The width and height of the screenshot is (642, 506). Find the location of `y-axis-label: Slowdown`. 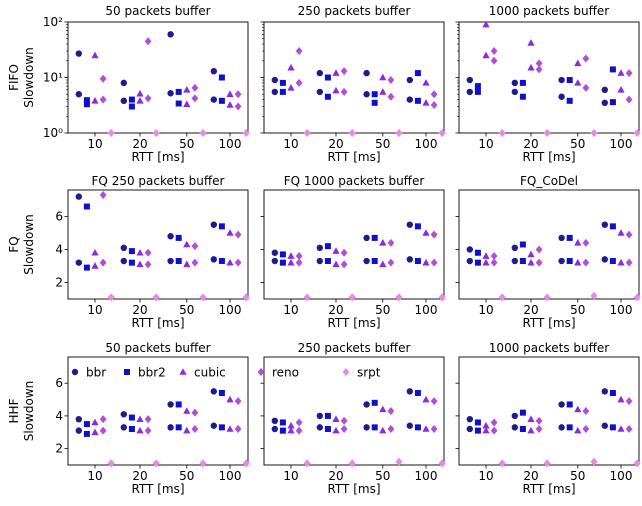

y-axis-label: Slowdown is located at coordinates (29, 77).